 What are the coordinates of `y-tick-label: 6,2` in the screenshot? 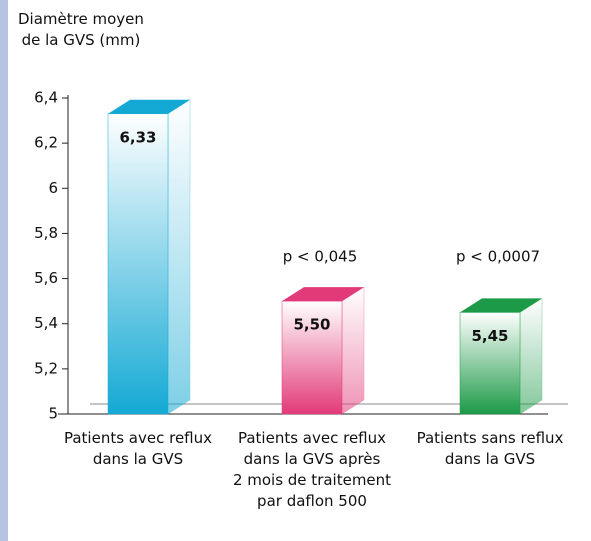 It's located at (46, 143).